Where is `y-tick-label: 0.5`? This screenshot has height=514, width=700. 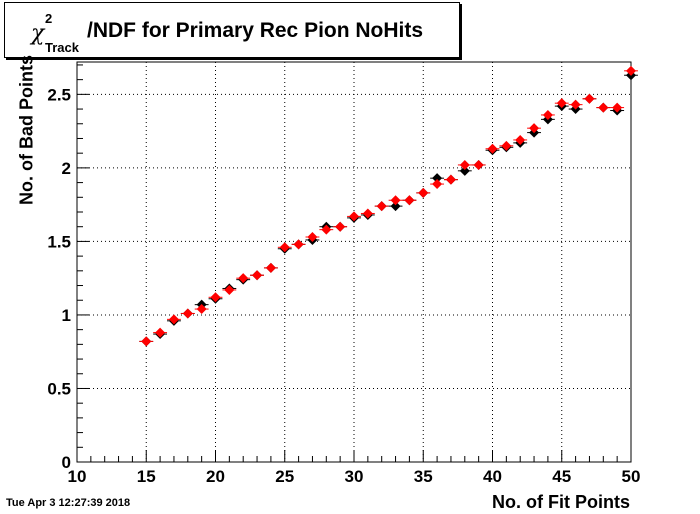
y-tick-label: 0.5 is located at coordinates (59, 388).